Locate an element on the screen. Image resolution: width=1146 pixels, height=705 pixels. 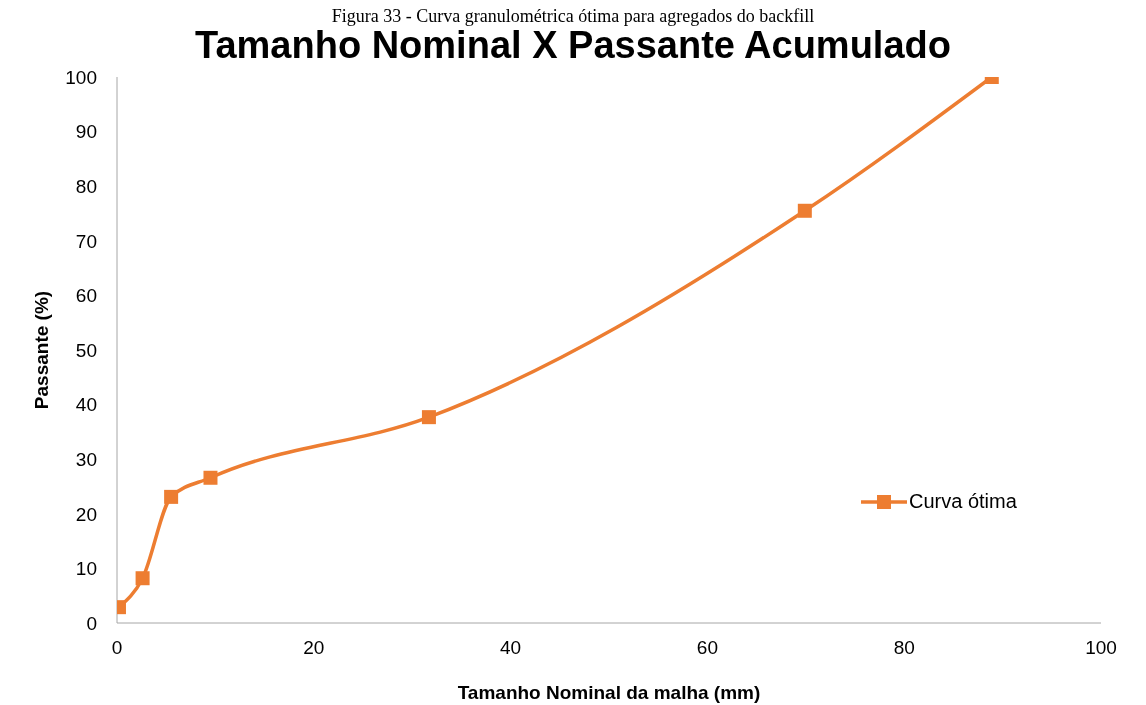
y-tick-label: 40 is located at coordinates (86, 405).